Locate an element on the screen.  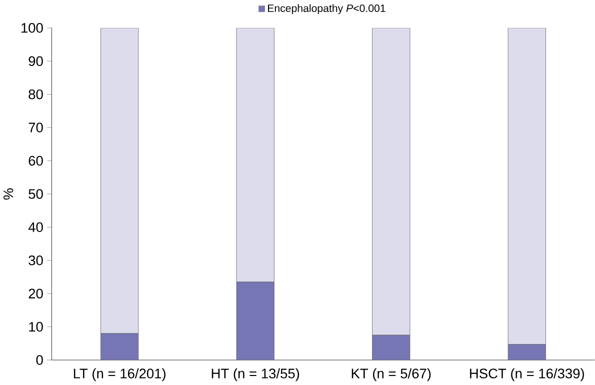
x-tick-label: HT (n = 13/55) is located at coordinates (256, 375).